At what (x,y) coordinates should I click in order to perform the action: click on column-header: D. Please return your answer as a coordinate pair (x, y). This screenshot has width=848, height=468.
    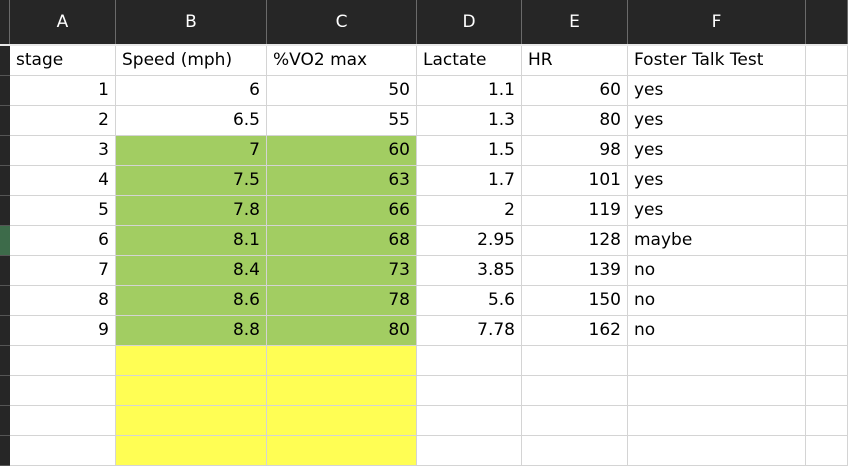
    Looking at the image, I should click on (469, 22).